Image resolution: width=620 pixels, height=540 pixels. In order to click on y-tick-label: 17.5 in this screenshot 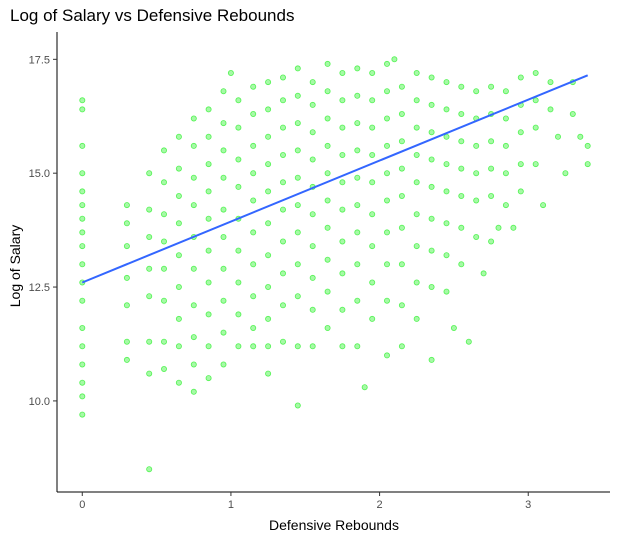, I will do `click(39, 60)`.